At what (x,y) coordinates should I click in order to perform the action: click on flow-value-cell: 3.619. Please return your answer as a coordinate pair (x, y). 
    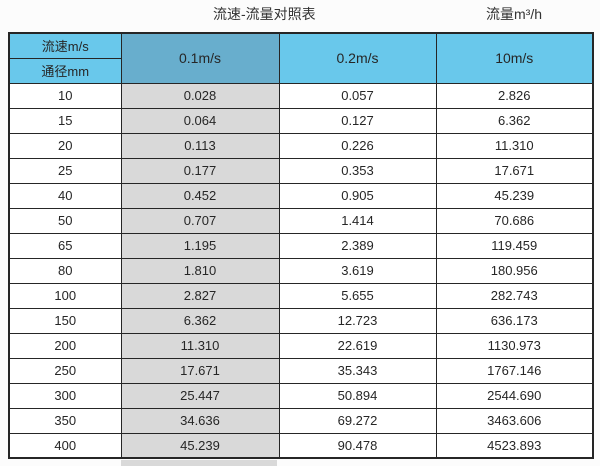
    Looking at the image, I should click on (357, 270).